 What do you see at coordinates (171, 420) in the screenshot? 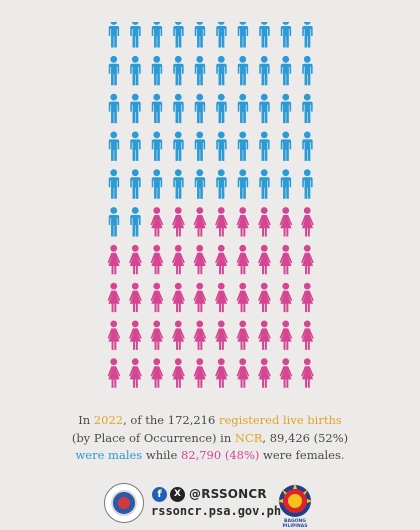
I see `caption-text: , of the 172,216` at bounding box center [171, 420].